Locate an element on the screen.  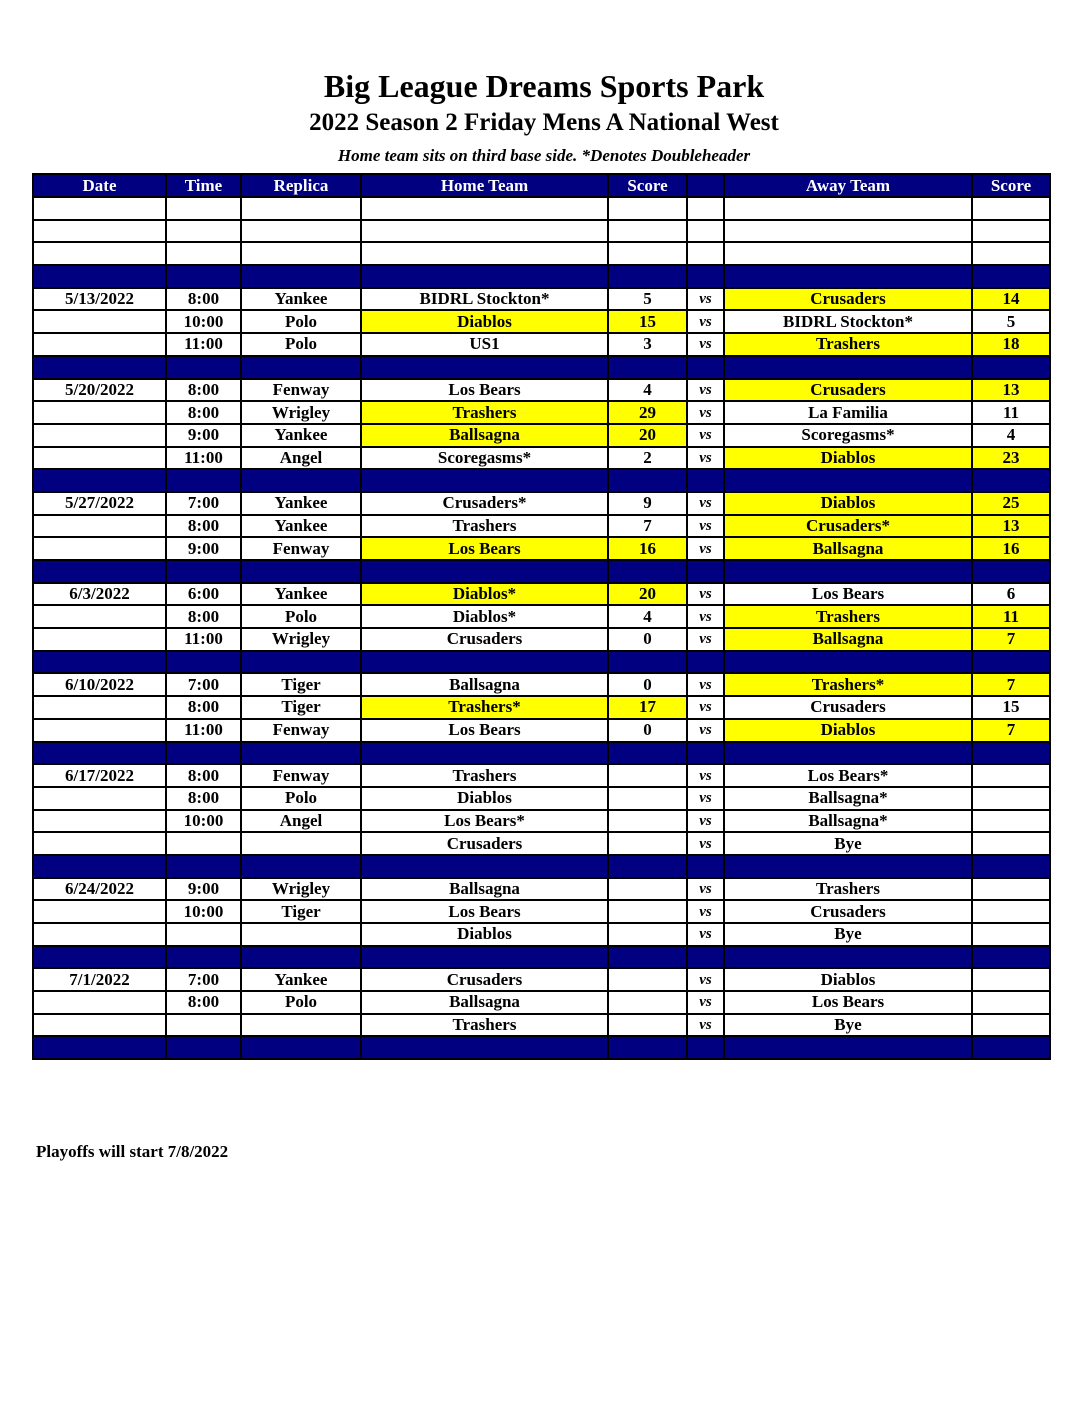
game-row: 11:00 Polo US1 3 vs Trashers 18 is located at coordinates (541, 344).